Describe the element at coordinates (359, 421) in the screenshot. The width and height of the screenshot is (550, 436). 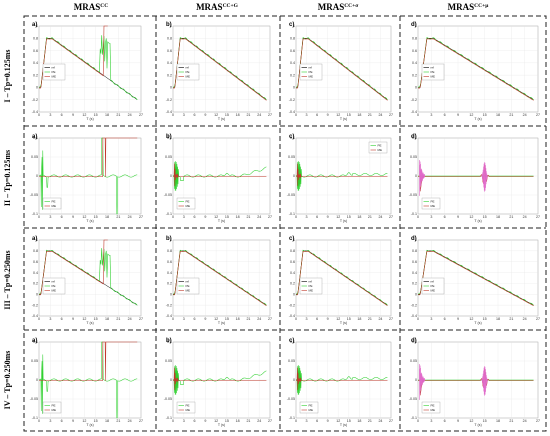
I see `x-tick-label: 18` at that location.